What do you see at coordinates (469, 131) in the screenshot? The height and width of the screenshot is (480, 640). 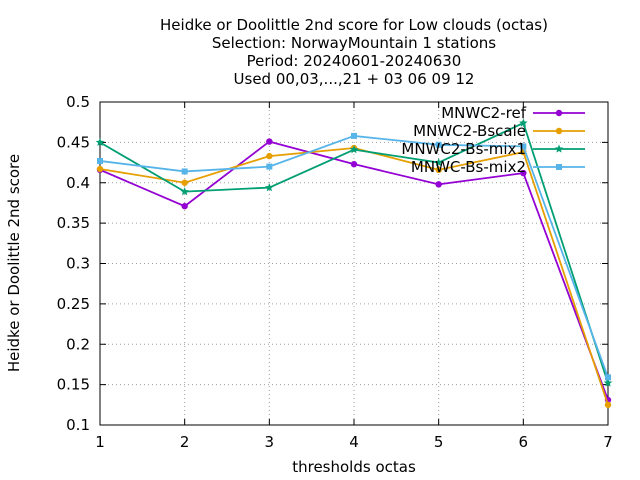 I see `legend-label: MNWC2-Bscale` at bounding box center [469, 131].